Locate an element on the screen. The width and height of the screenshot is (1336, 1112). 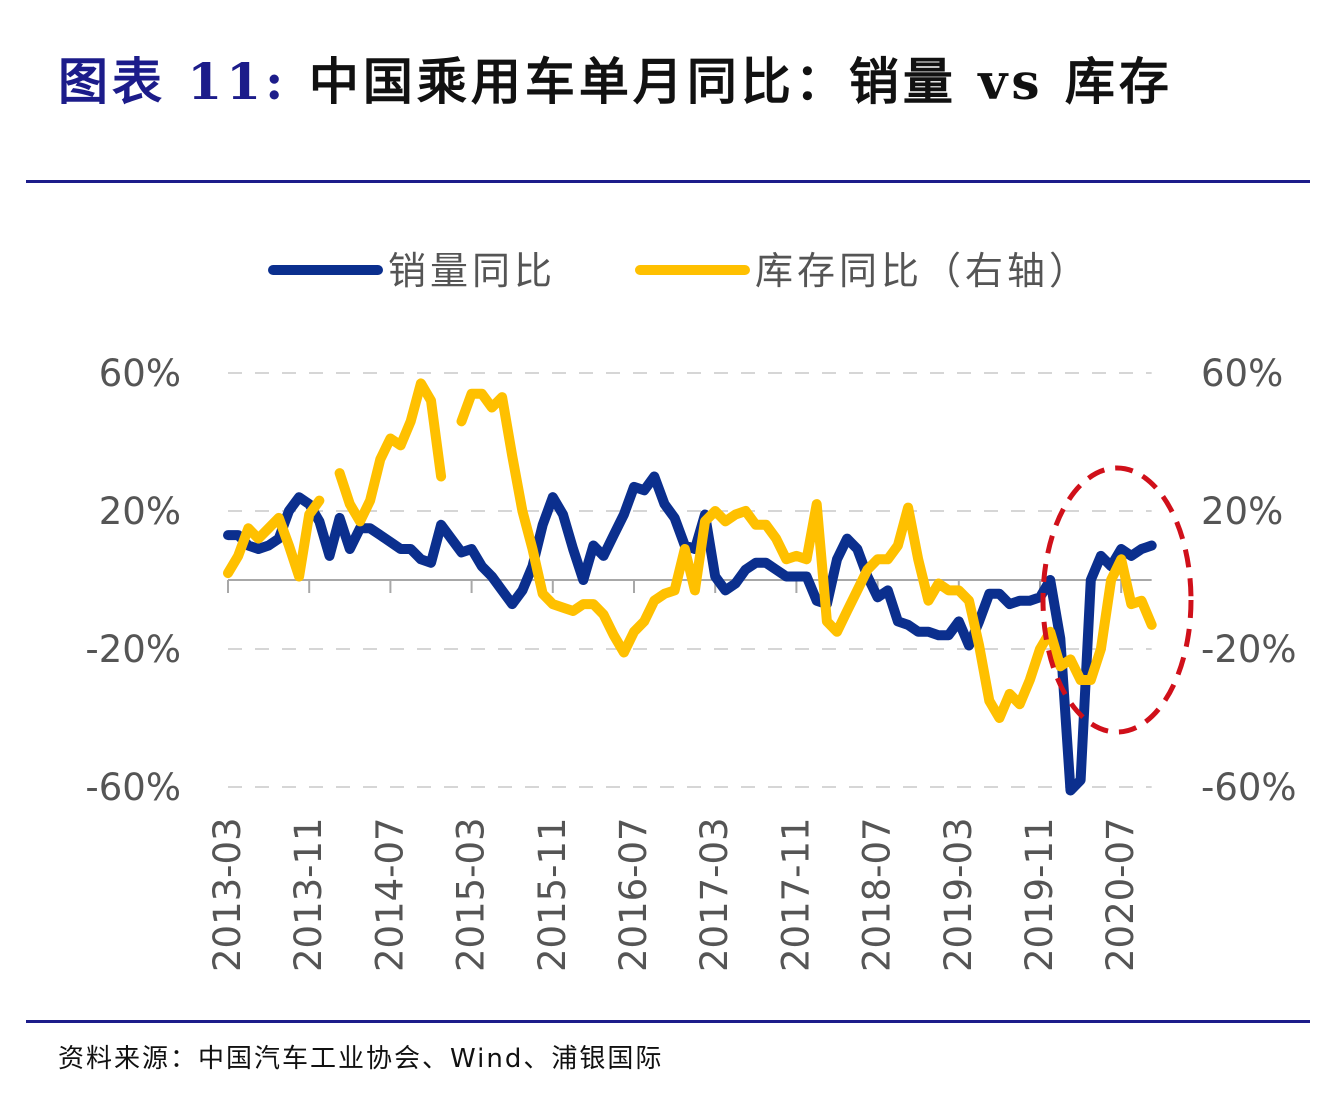
left-axis-tick-label: -60% is located at coordinates (133, 787).